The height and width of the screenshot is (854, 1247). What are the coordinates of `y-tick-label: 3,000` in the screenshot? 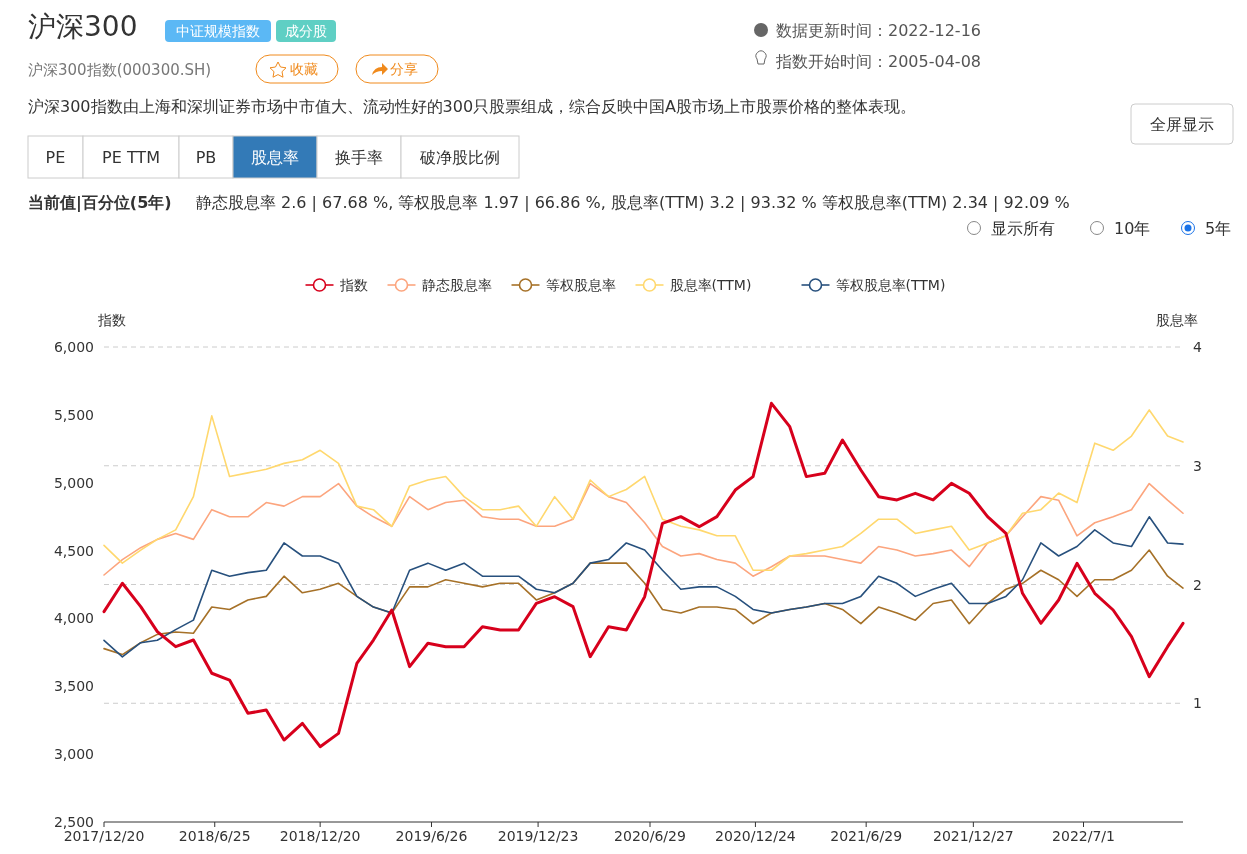 It's located at (73, 754).